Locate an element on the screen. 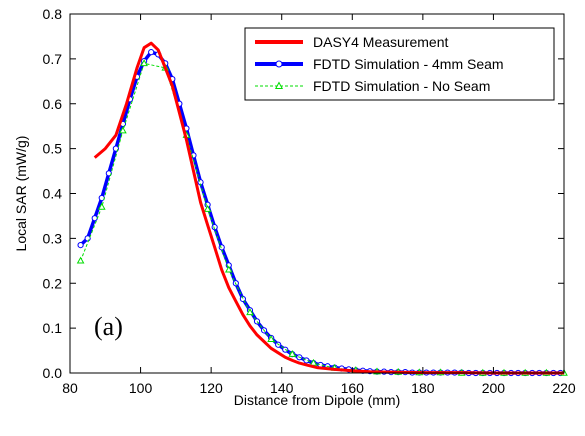 The width and height of the screenshot is (585, 436). legend-marker-triangle is located at coordinates (279, 85).